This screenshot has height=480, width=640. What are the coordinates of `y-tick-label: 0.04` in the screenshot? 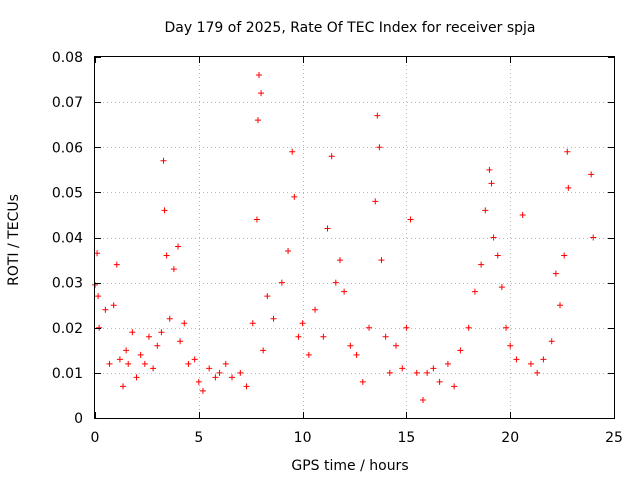 It's located at (67, 239).